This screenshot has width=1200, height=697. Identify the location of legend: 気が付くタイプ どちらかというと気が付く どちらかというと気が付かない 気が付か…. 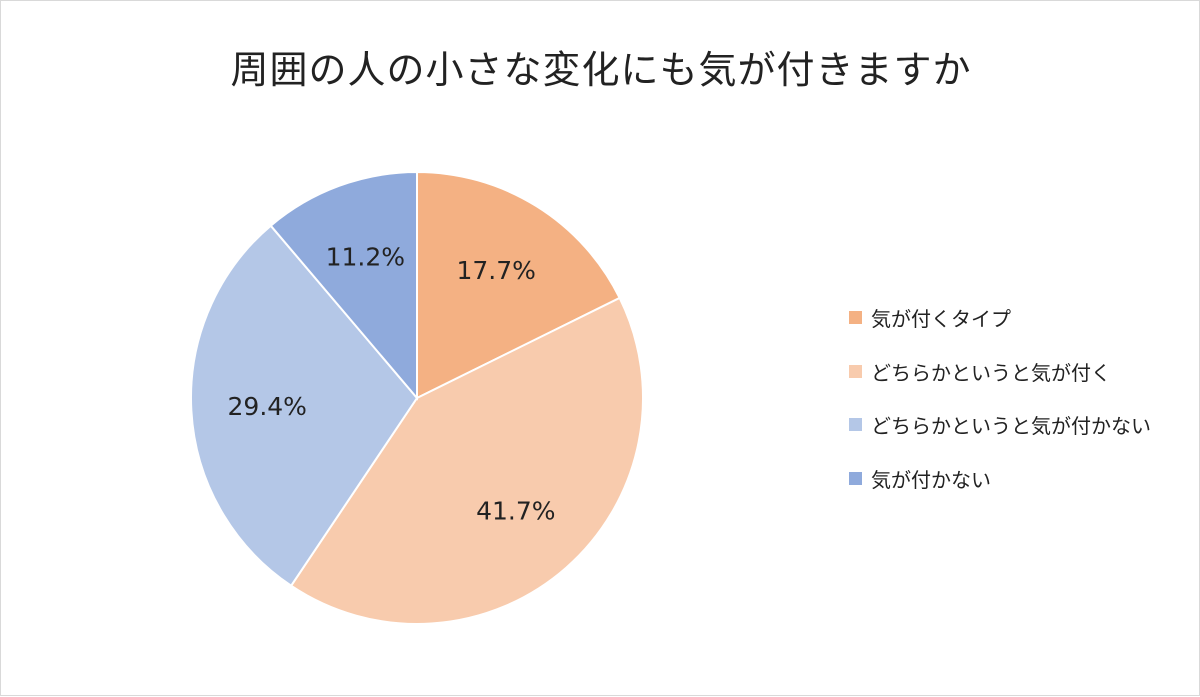
(1000, 411).